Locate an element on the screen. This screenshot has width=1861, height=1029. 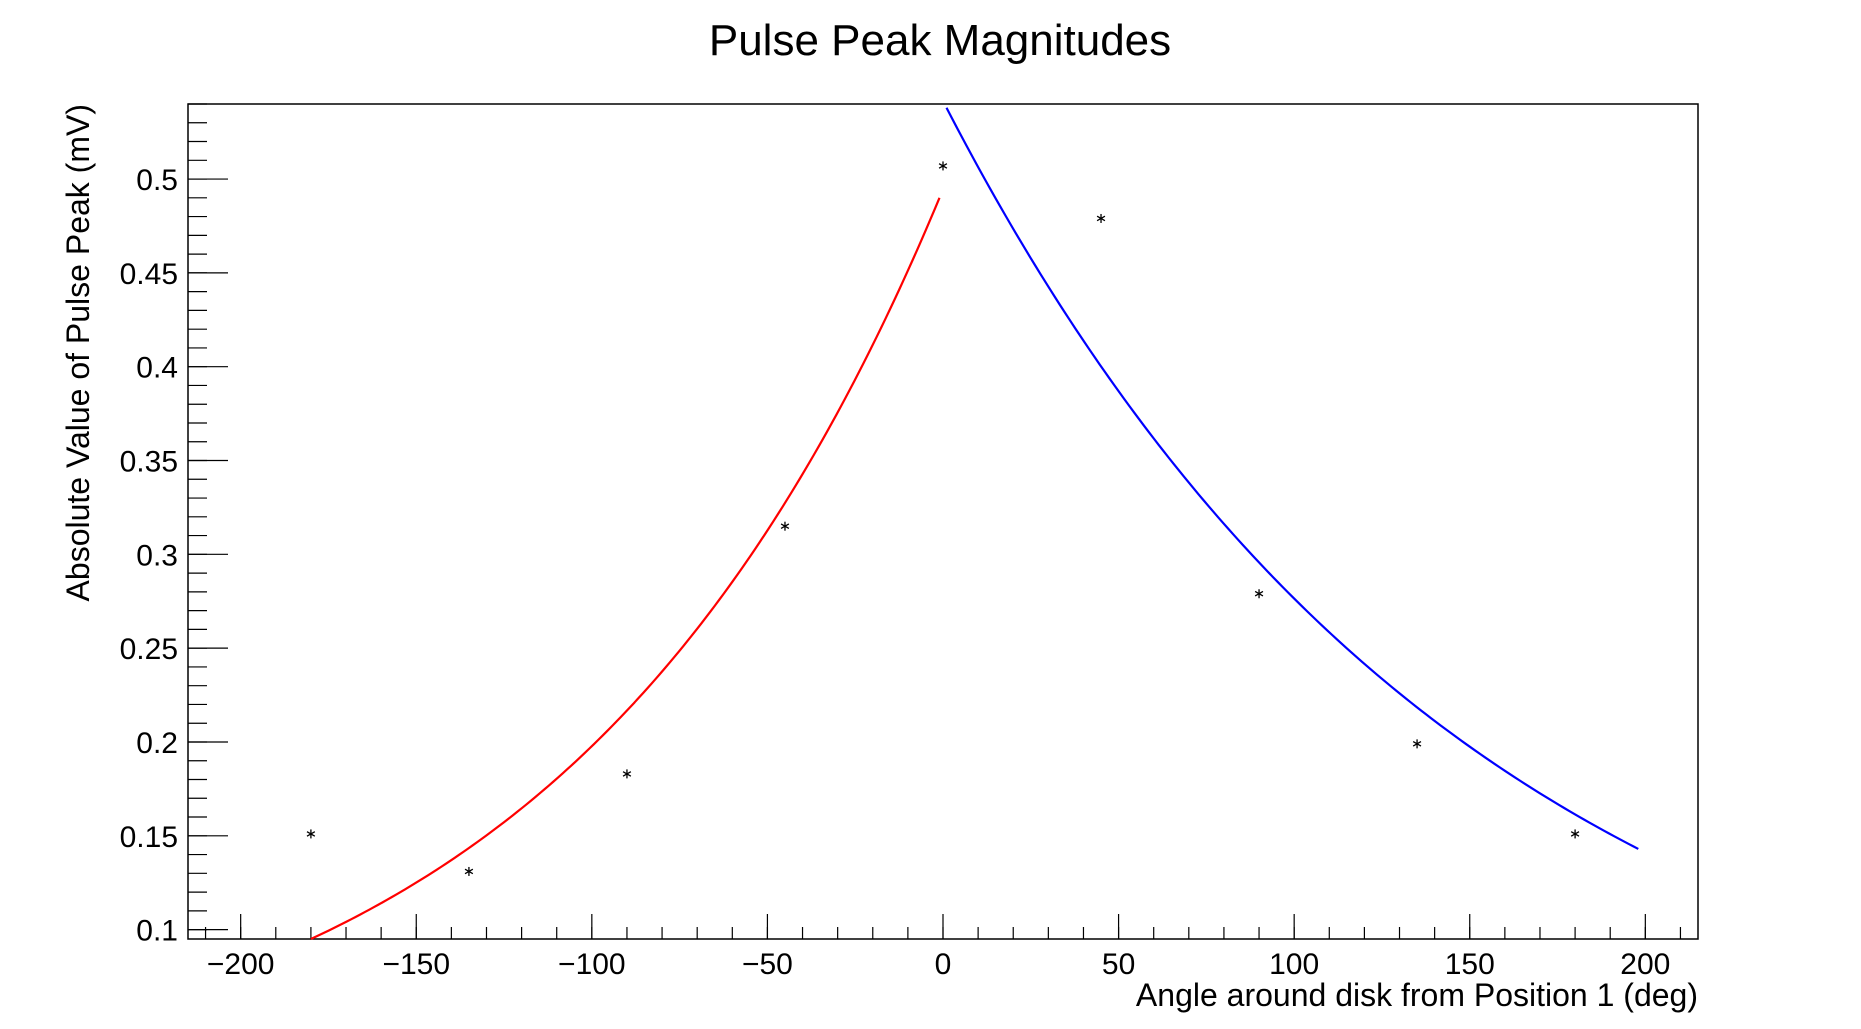
x-axis-label: Angle around disk from Position 1 (deg) is located at coordinates (1417, 995).